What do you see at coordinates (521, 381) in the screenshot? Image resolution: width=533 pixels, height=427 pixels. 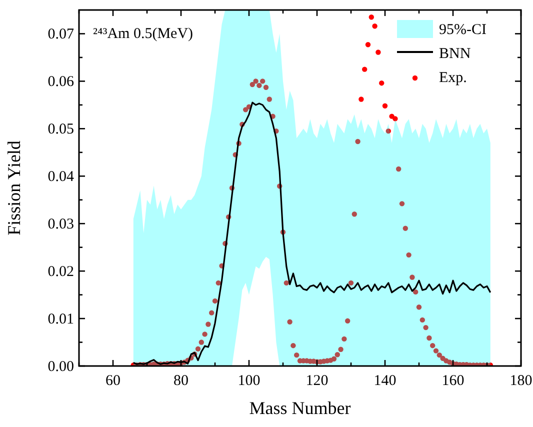 I see `x-tick-label: 180` at bounding box center [521, 381].